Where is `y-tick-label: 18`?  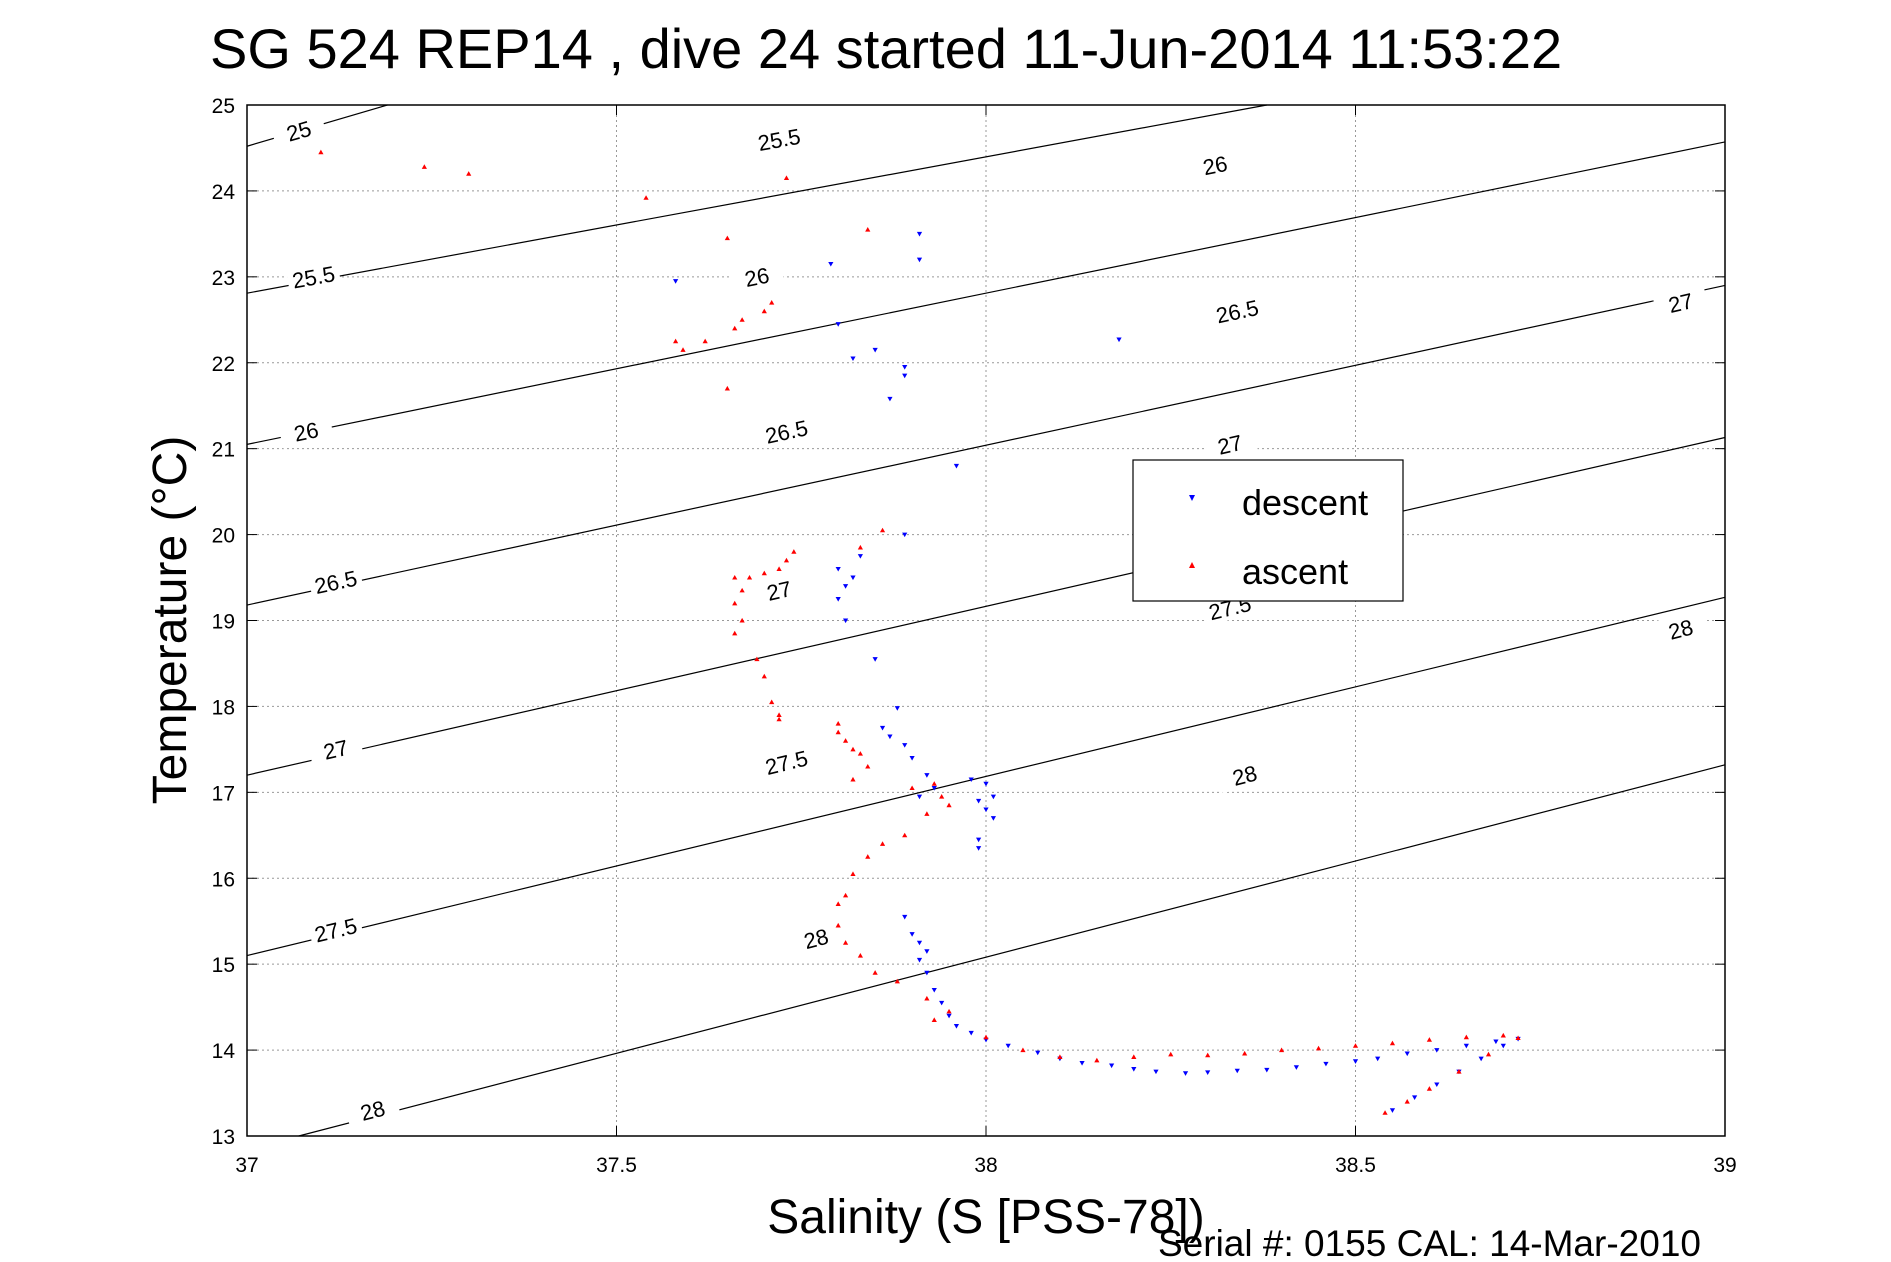 y-tick-label: 18 is located at coordinates (223, 707).